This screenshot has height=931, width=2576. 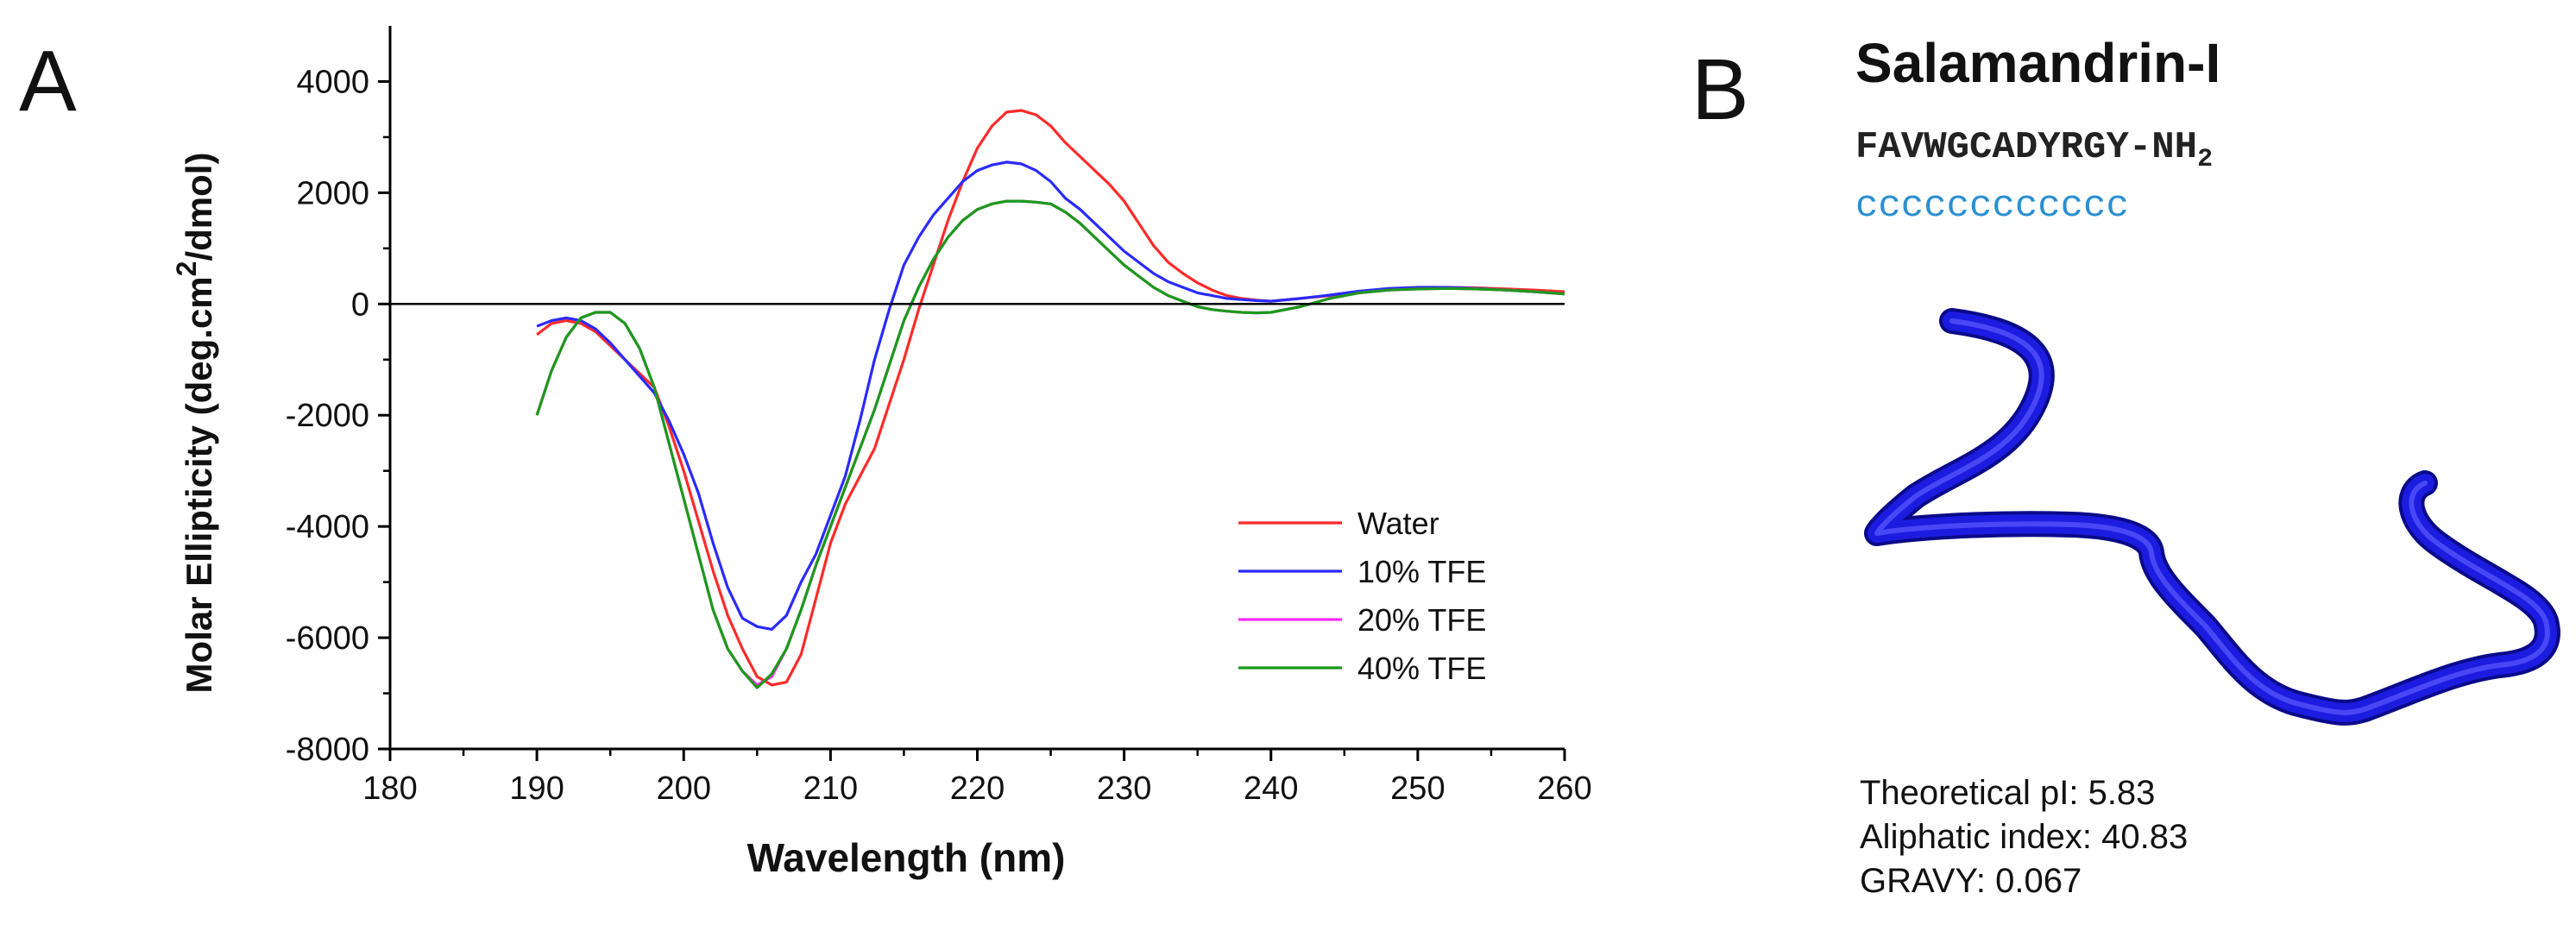 What do you see at coordinates (2008, 793) in the screenshot?
I see `property-theoretical-pi: Theoretical pI: 5.83` at bounding box center [2008, 793].